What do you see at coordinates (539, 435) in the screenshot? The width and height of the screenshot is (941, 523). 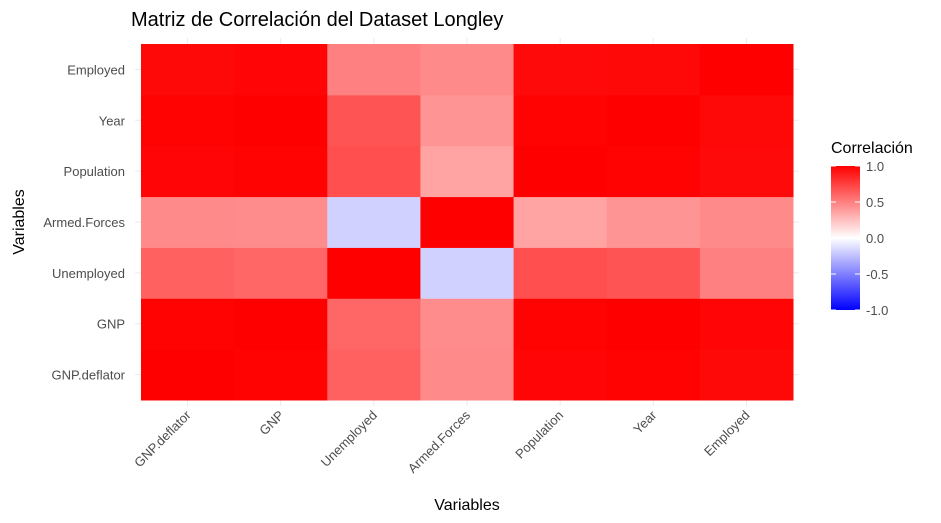 I see `x-tick-label: Population` at bounding box center [539, 435].